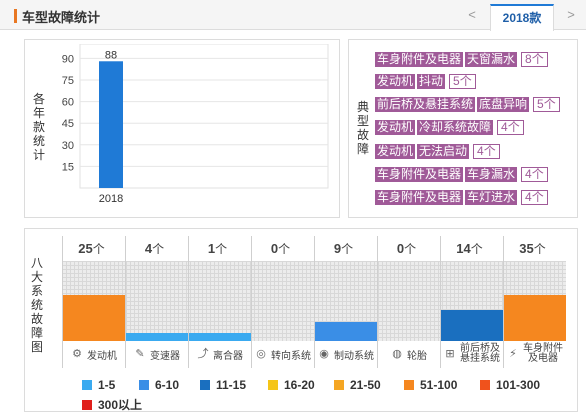  What do you see at coordinates (491, 197) in the screenshot?
I see `fault-detail-tag: 车灯进水` at bounding box center [491, 197].